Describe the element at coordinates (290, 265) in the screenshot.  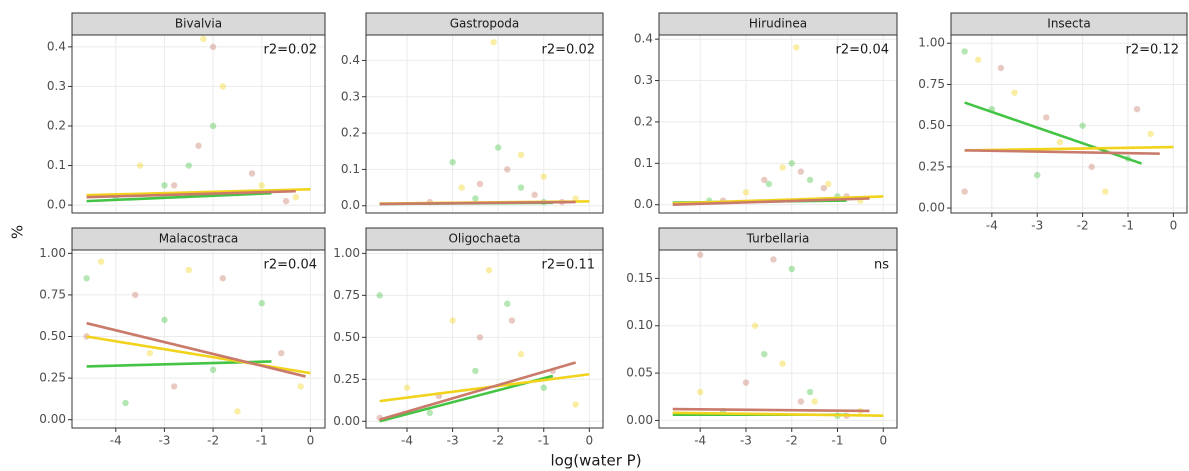
I see `annotation: r2=0.04` at that location.